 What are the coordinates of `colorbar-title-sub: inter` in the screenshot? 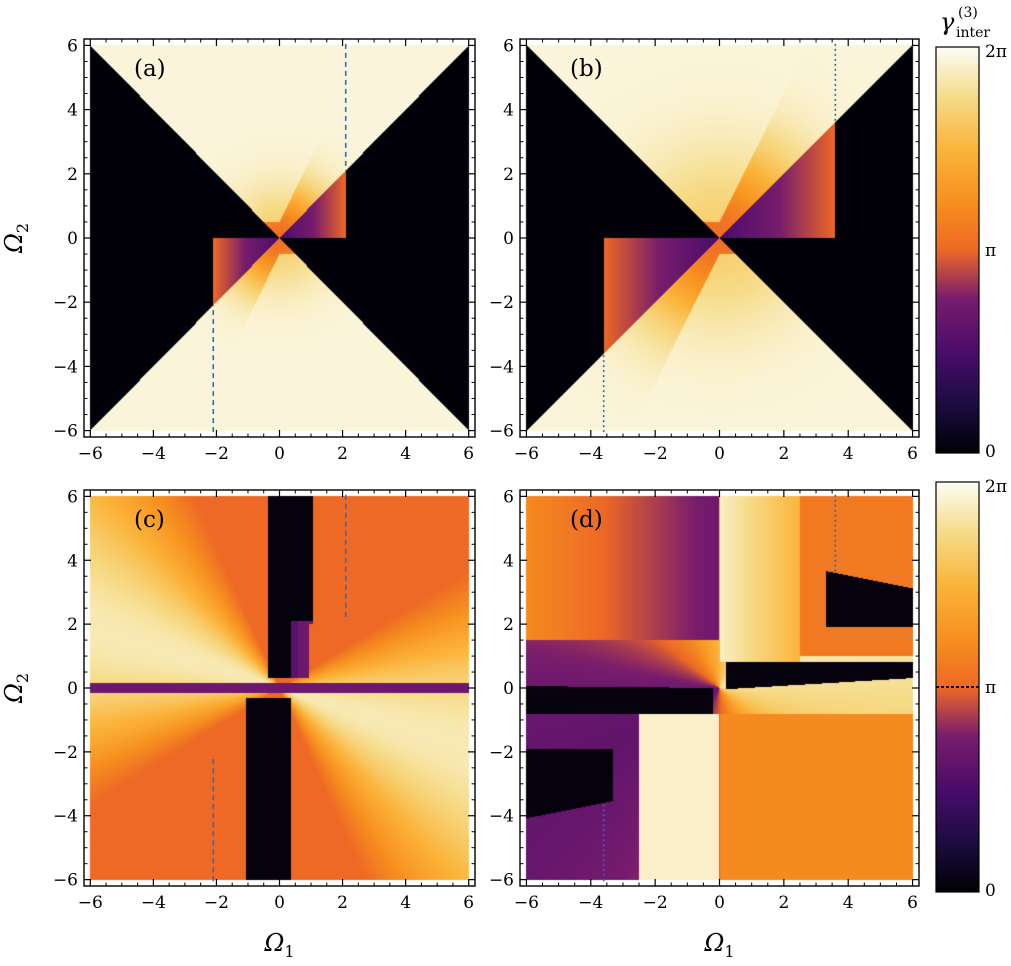 It's located at (973, 33).